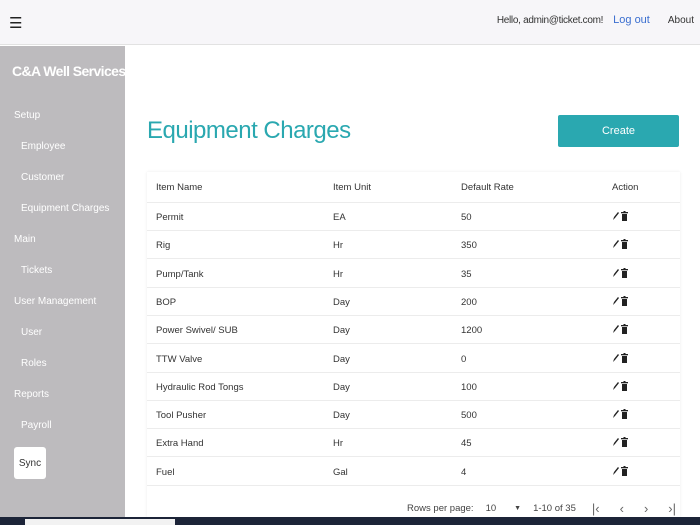 Image resolution: width=700 pixels, height=525 pixels. I want to click on sync-button: Sync, so click(30, 463).